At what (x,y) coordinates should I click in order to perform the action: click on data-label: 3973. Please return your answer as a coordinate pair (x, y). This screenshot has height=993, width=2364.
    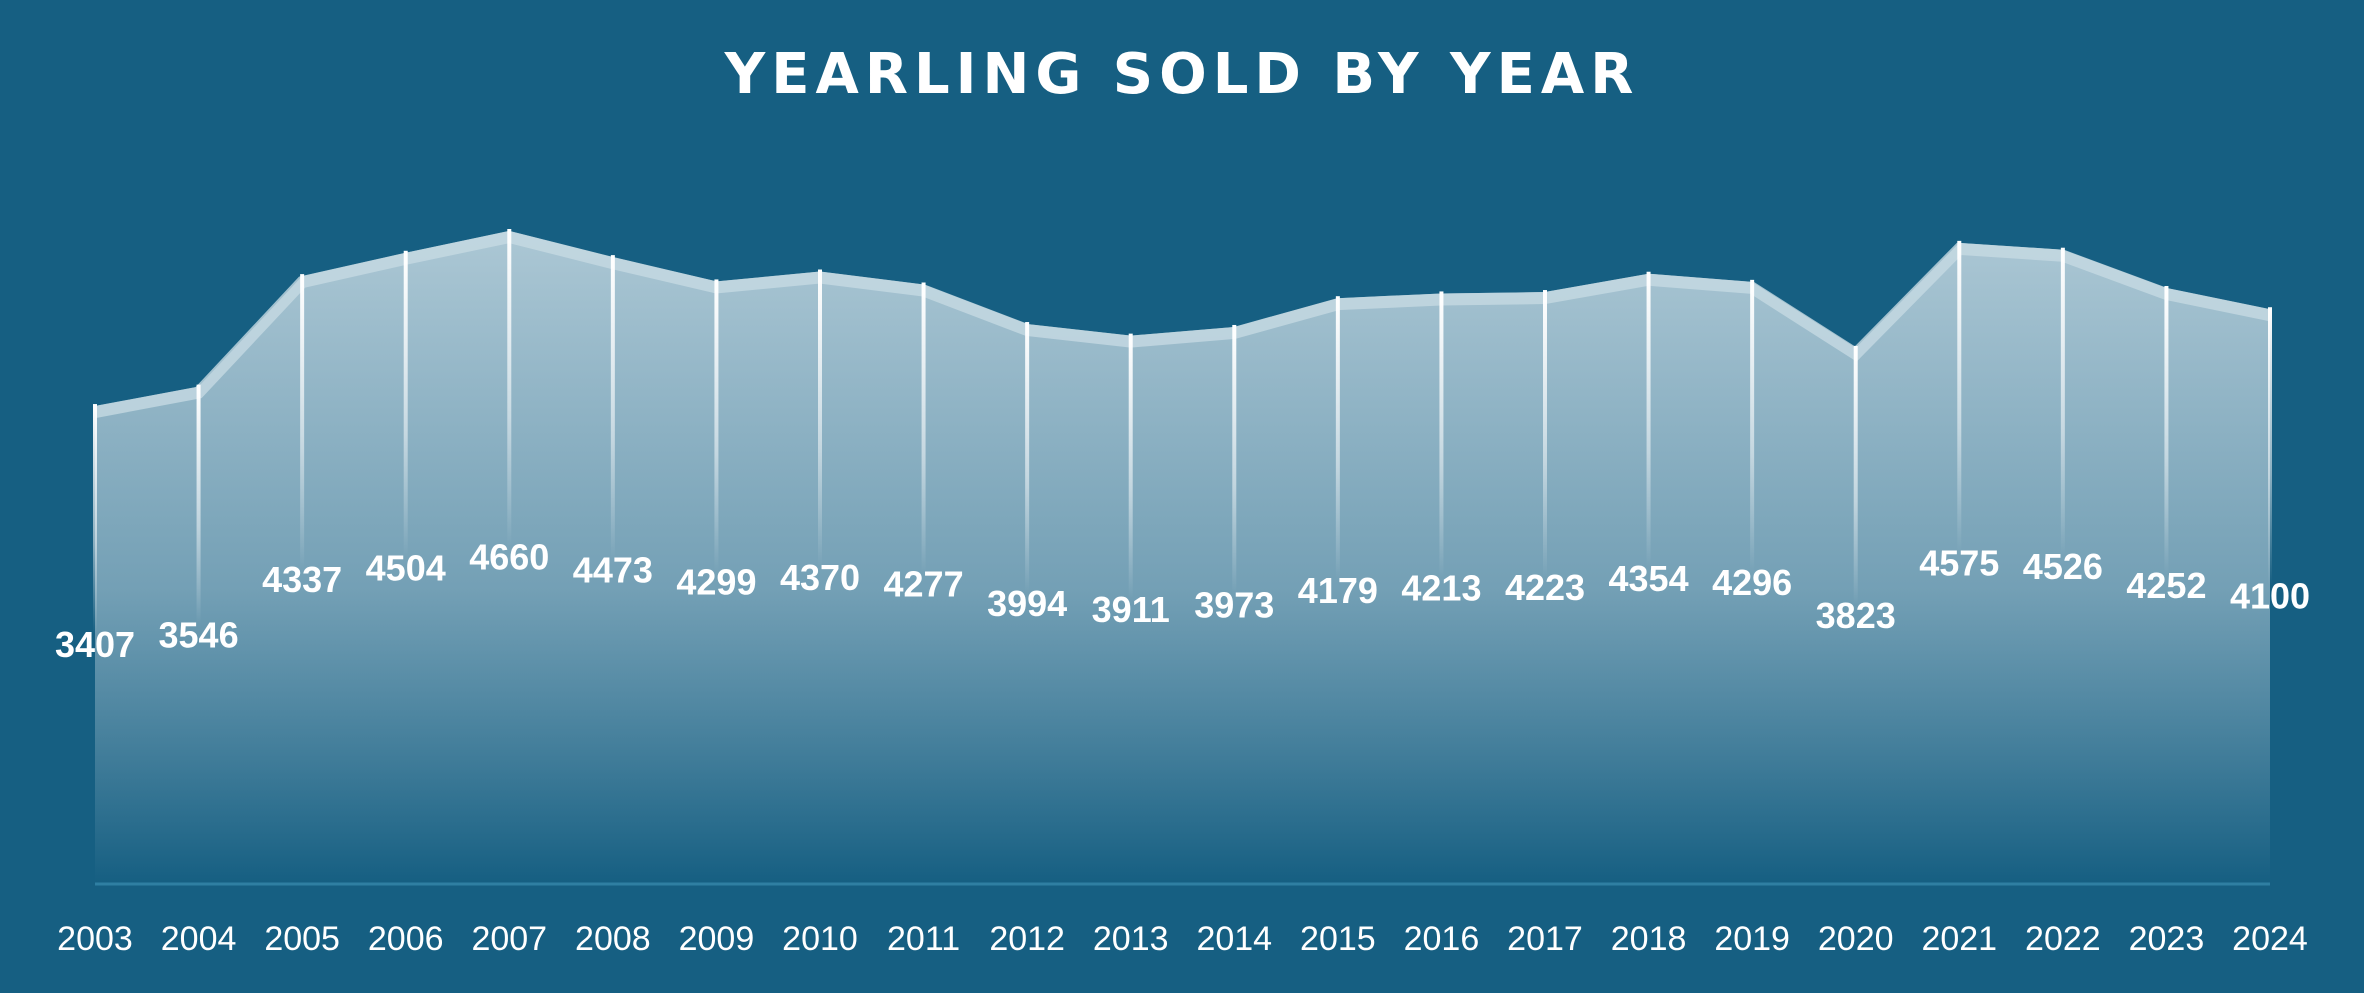
    Looking at the image, I should click on (1234, 604).